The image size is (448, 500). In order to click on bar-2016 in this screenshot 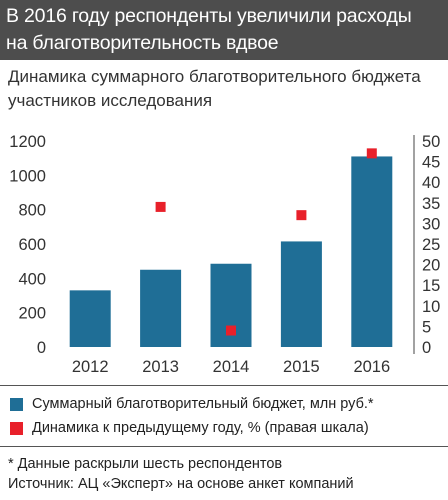, I will do `click(372, 251)`.